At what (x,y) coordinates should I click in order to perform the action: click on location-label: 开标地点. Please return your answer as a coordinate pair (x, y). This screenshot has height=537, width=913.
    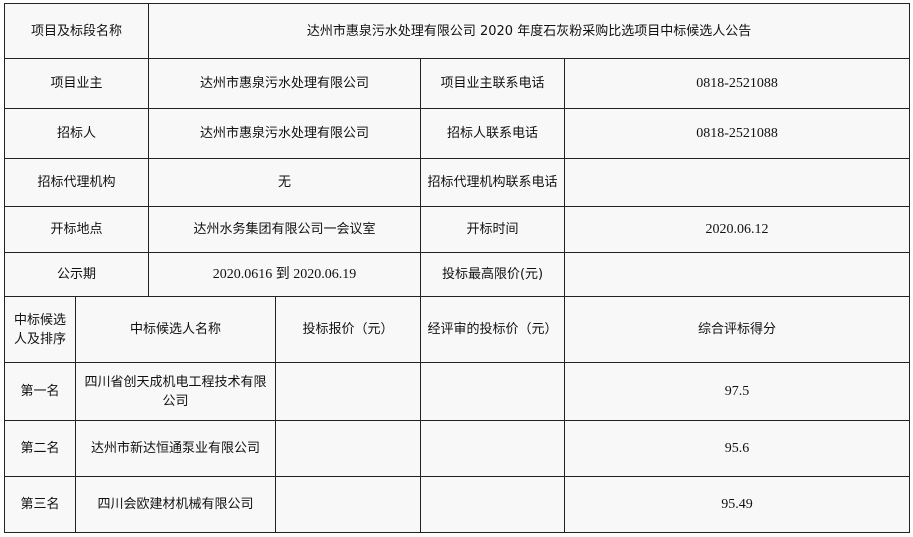
    Looking at the image, I should click on (76, 229).